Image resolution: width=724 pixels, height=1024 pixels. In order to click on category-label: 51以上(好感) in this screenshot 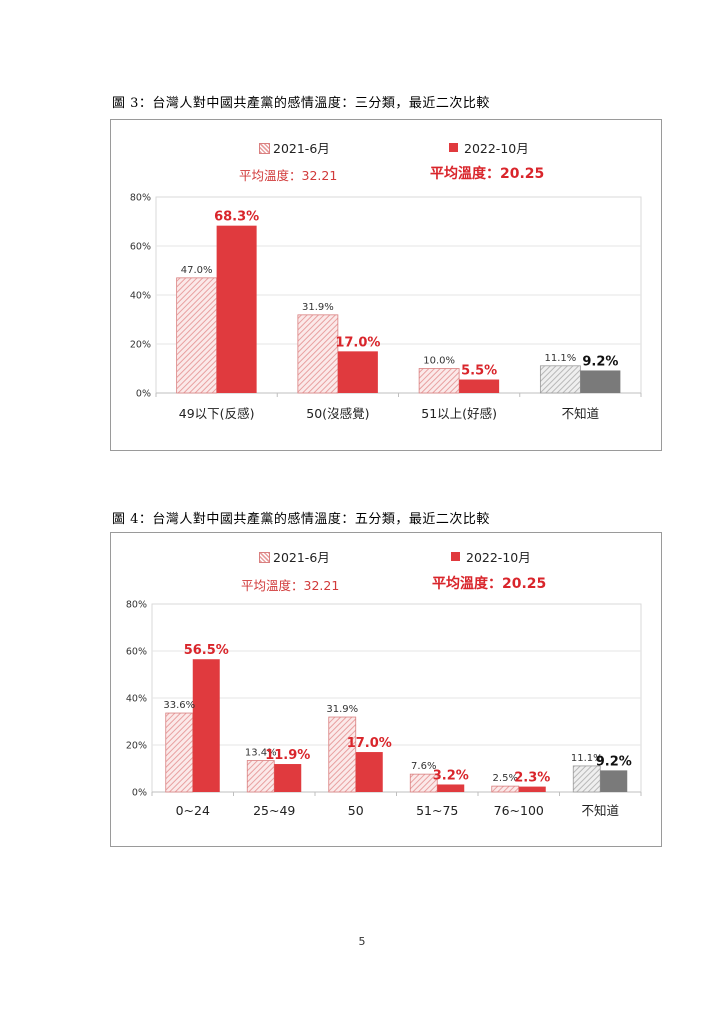, I will do `click(459, 413)`.